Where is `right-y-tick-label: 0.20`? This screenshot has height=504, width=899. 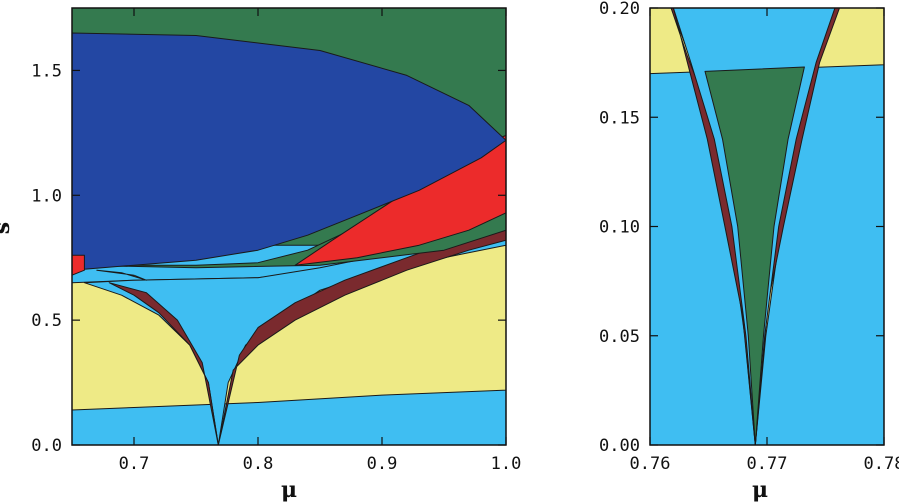
right-y-tick-label: 0.20 is located at coordinates (619, 9).